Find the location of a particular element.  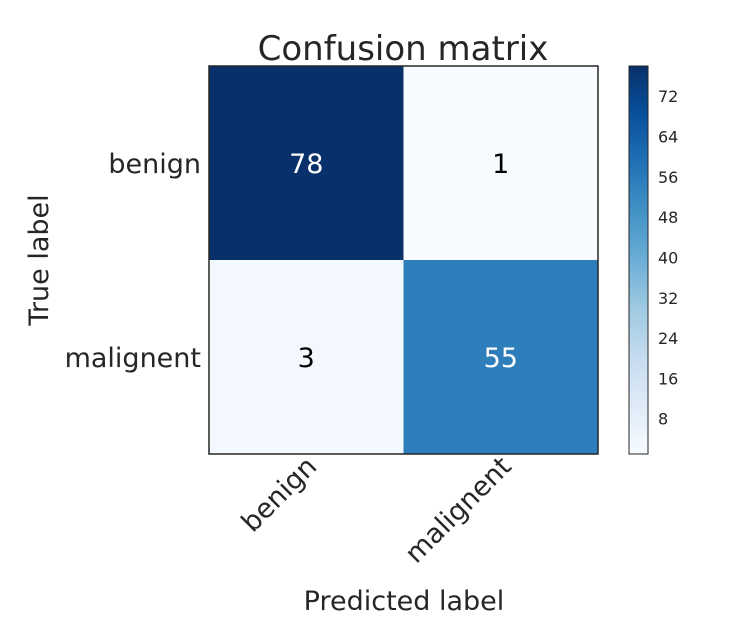

cell-value-label: 78 is located at coordinates (306, 164).